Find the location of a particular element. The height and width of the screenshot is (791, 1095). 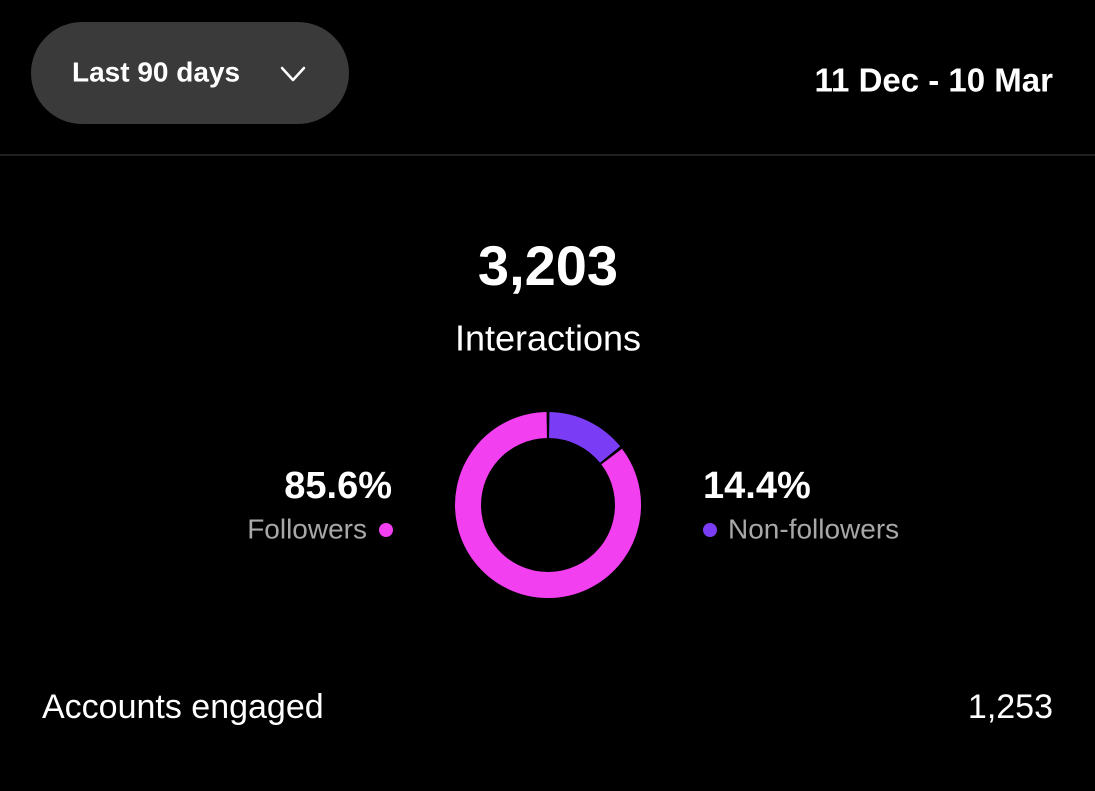

footer-label: Accounts engaged is located at coordinates (183, 707).